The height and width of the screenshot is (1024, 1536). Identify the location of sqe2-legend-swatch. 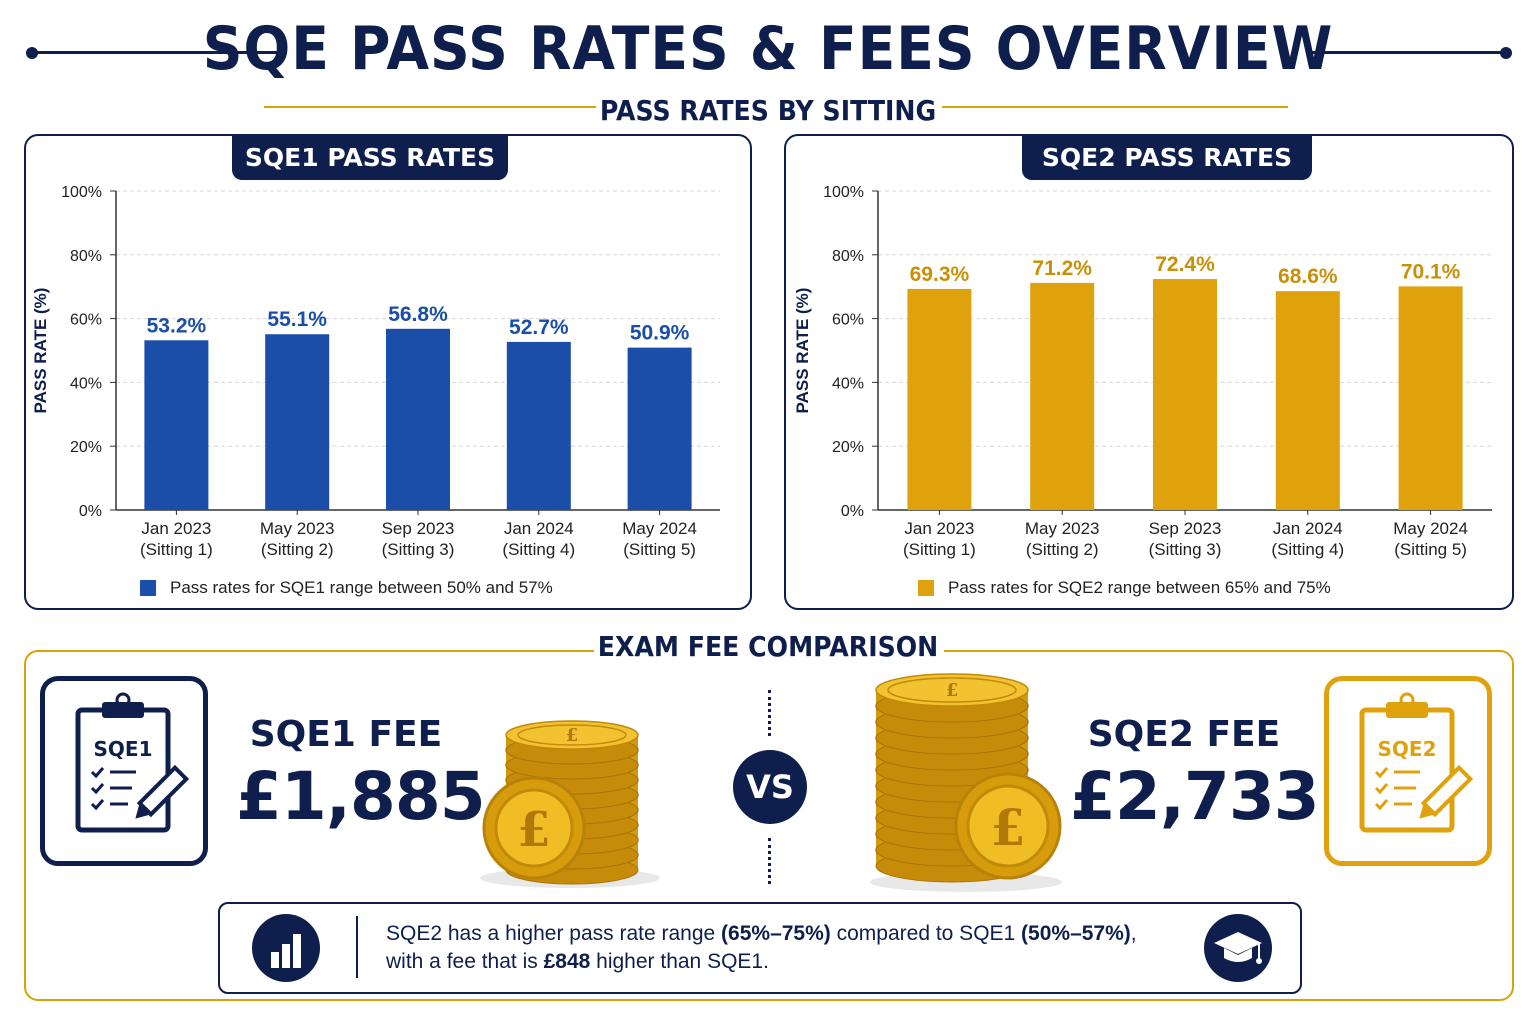
(926, 588).